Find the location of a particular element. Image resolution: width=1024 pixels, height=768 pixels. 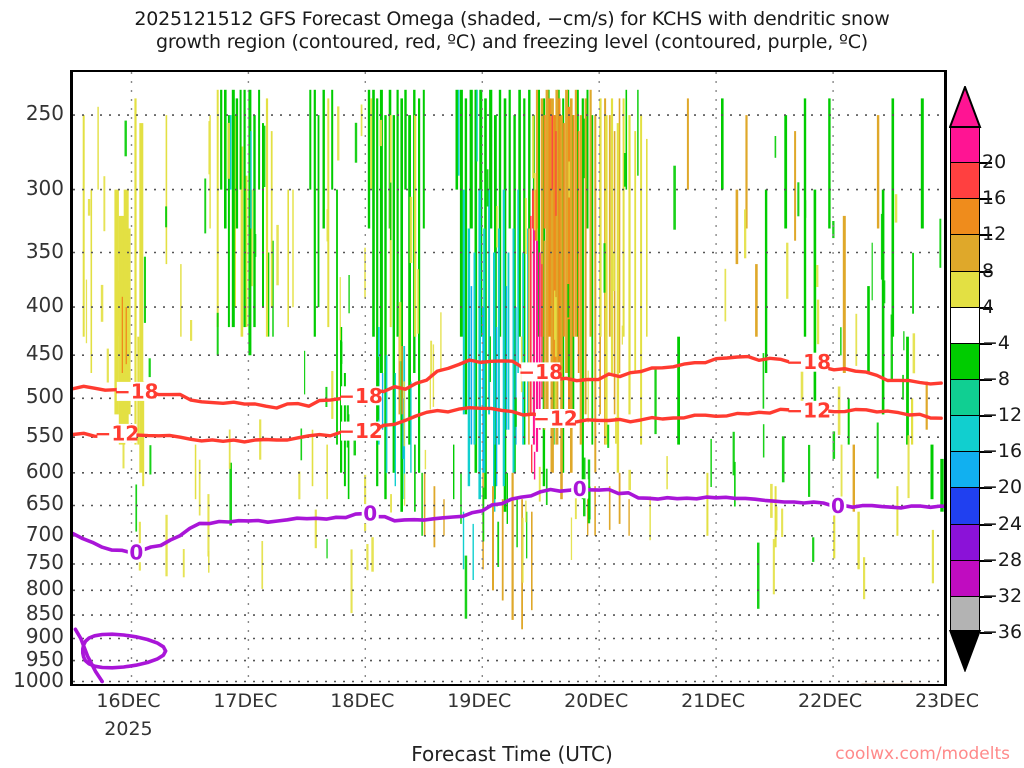

contour-label-minus18: −18 is located at coordinates (808, 362).